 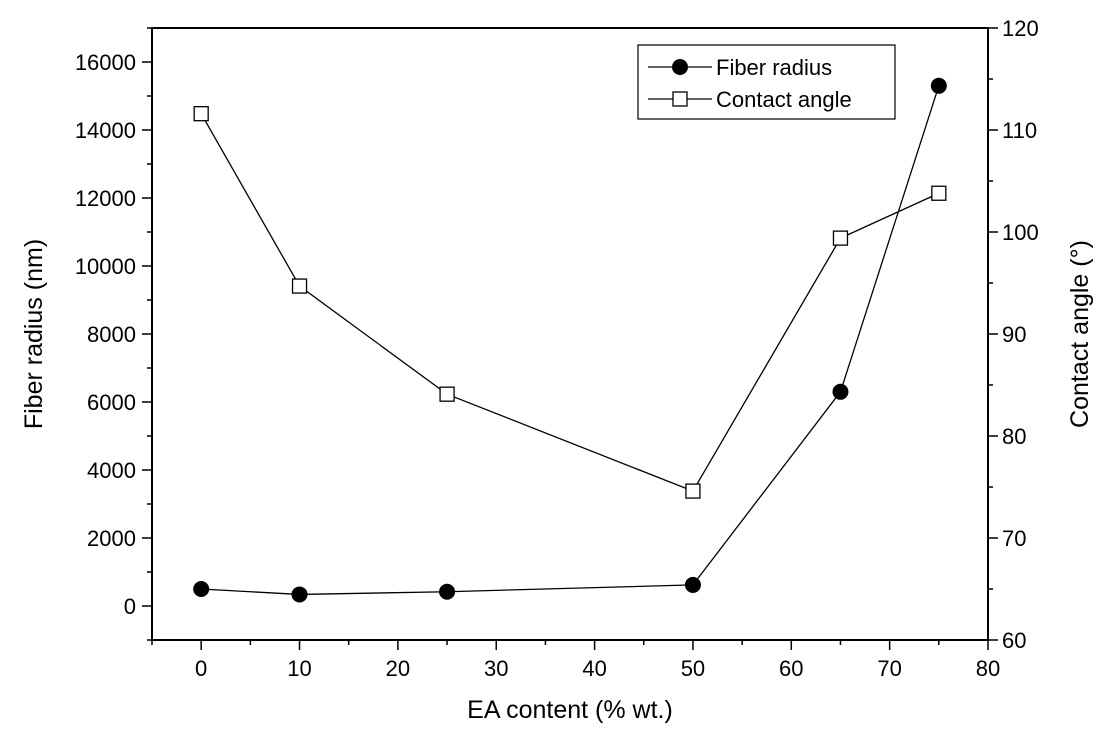 I want to click on y-left-tick-label: 16000, so click(x=105, y=62).